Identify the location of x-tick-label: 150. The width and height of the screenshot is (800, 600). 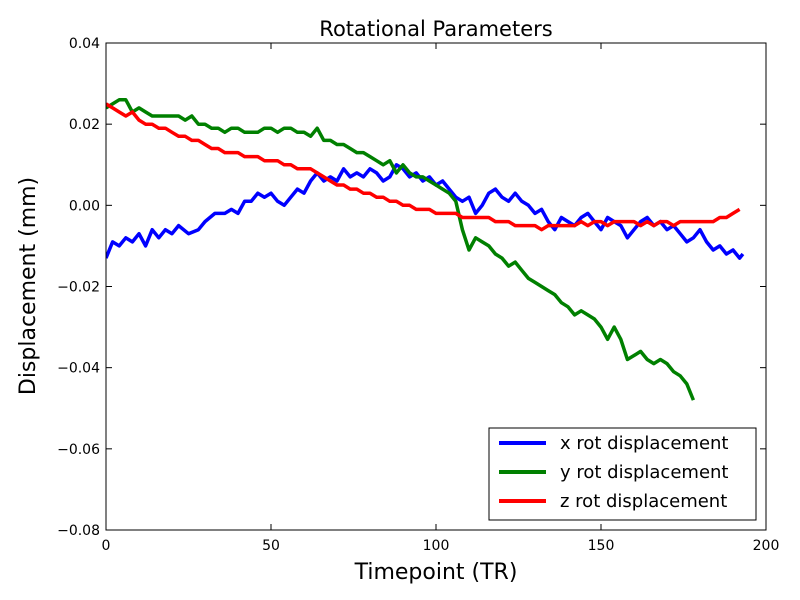
(601, 546).